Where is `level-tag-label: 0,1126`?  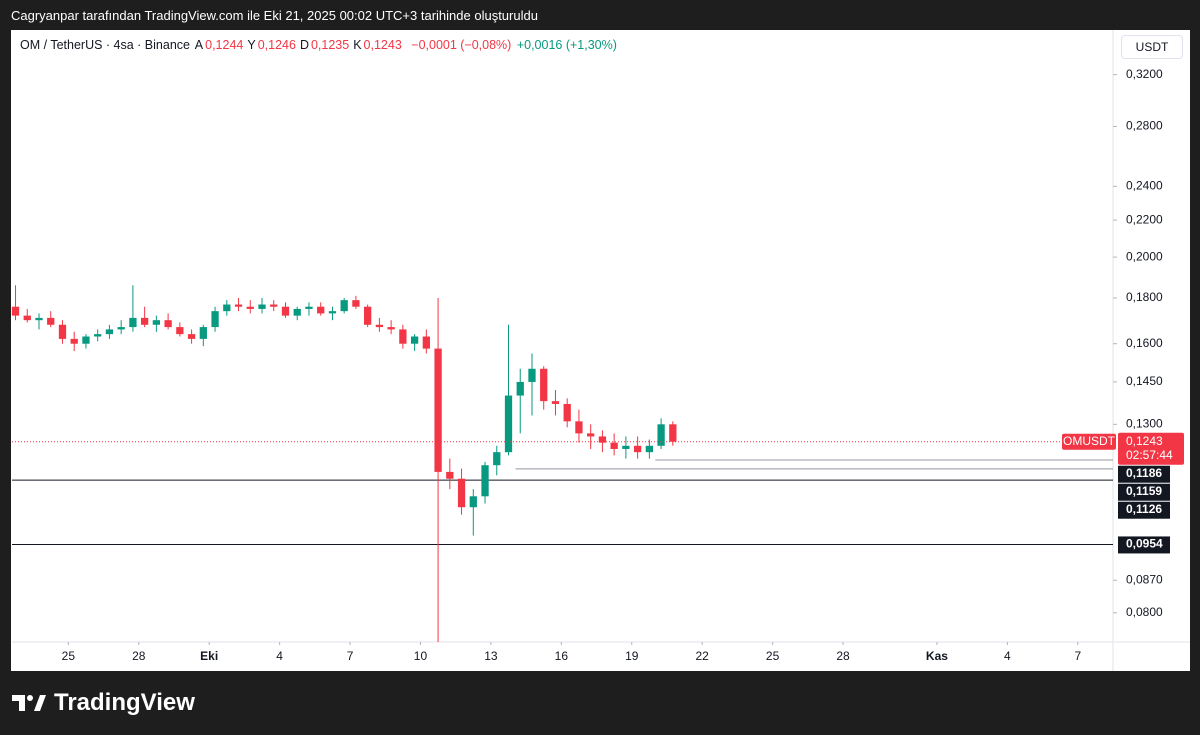 level-tag-label: 0,1126 is located at coordinates (1144, 509).